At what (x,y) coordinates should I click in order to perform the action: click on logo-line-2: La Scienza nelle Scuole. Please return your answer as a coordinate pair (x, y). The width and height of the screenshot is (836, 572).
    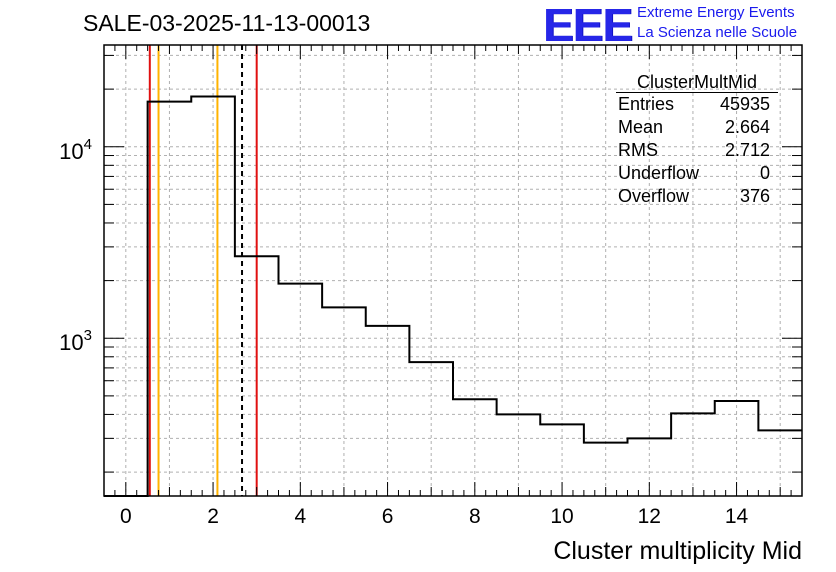
    Looking at the image, I should click on (717, 32).